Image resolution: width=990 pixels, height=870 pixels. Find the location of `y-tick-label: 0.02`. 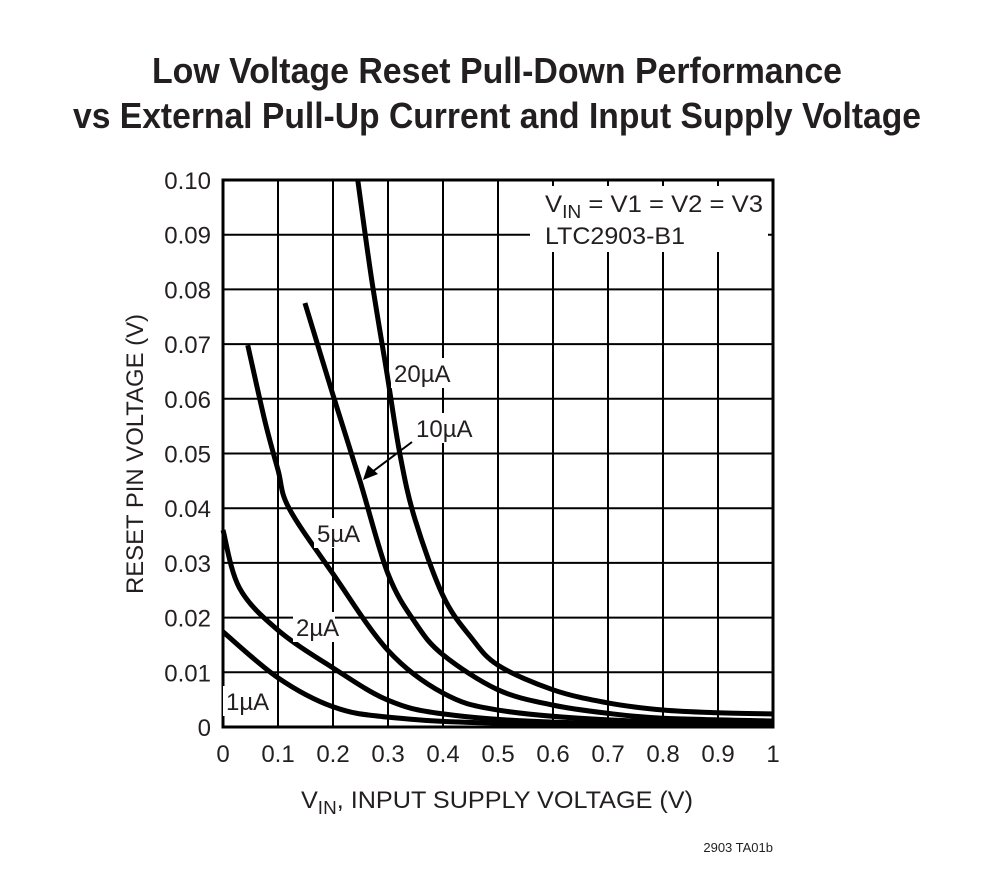

y-tick-label: 0.02 is located at coordinates (187, 619).